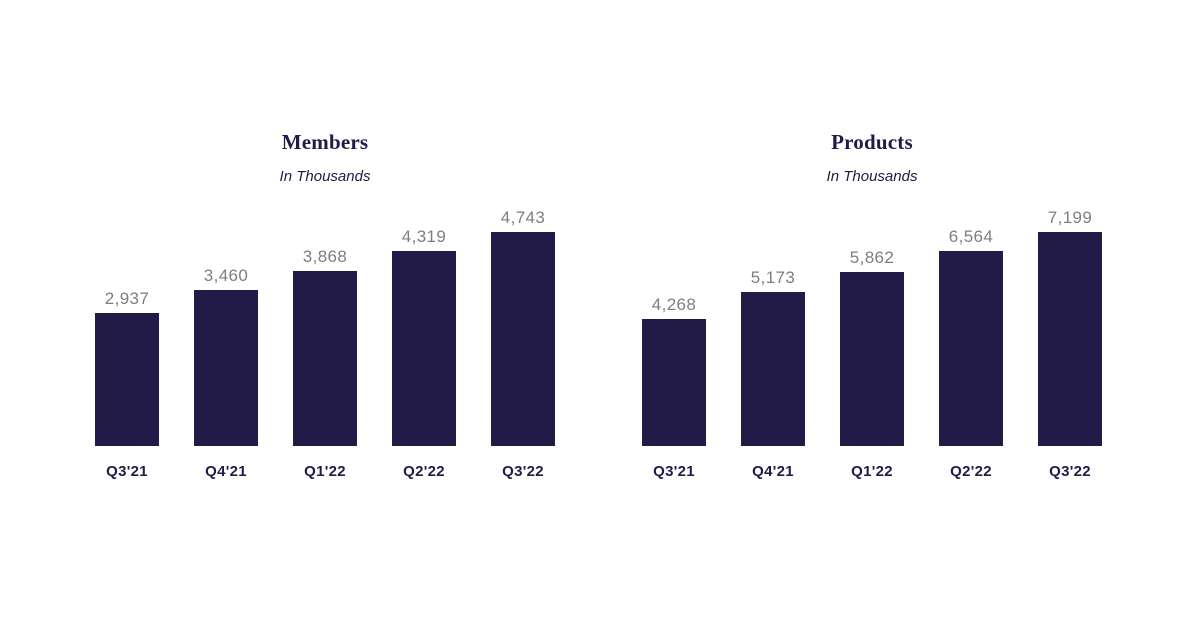 This screenshot has width=1200, height=627. I want to click on bar-cell: 2,937, so click(127, 367).